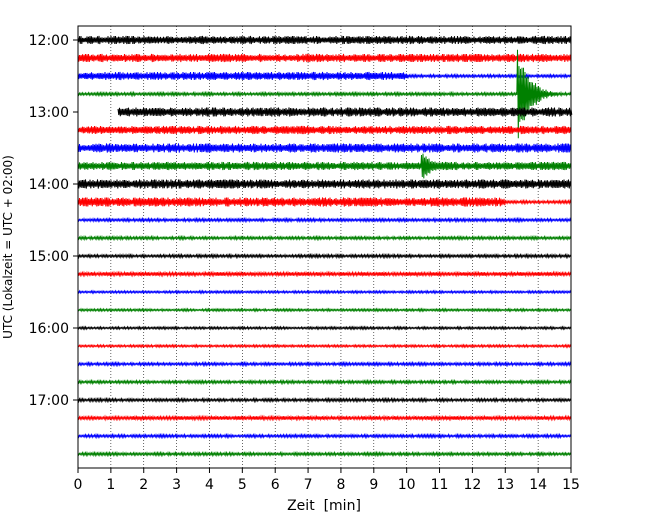 The width and height of the screenshot is (650, 520). Describe the element at coordinates (110, 485) in the screenshot. I see `x-tick-label: 1` at that location.